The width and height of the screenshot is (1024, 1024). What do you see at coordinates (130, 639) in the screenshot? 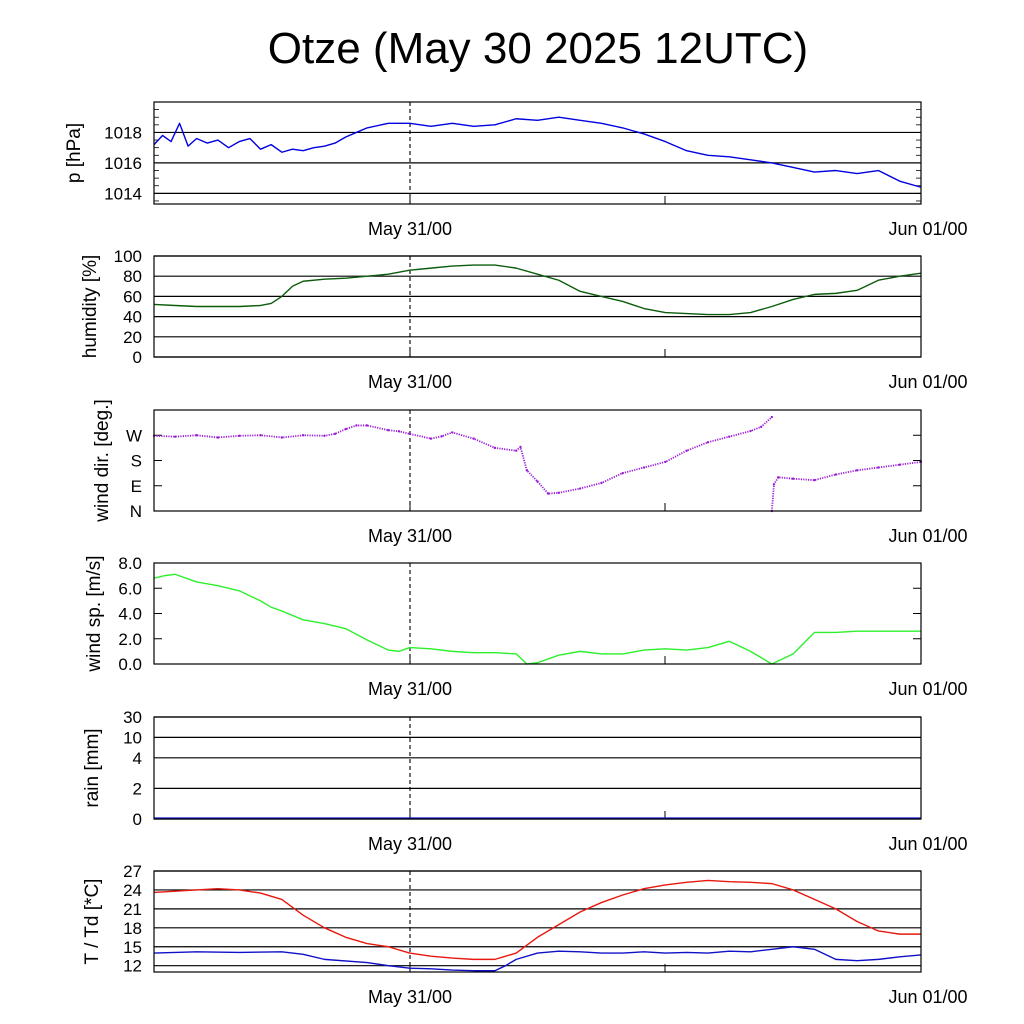
I see `y-tick-label: 2.0` at bounding box center [130, 639].